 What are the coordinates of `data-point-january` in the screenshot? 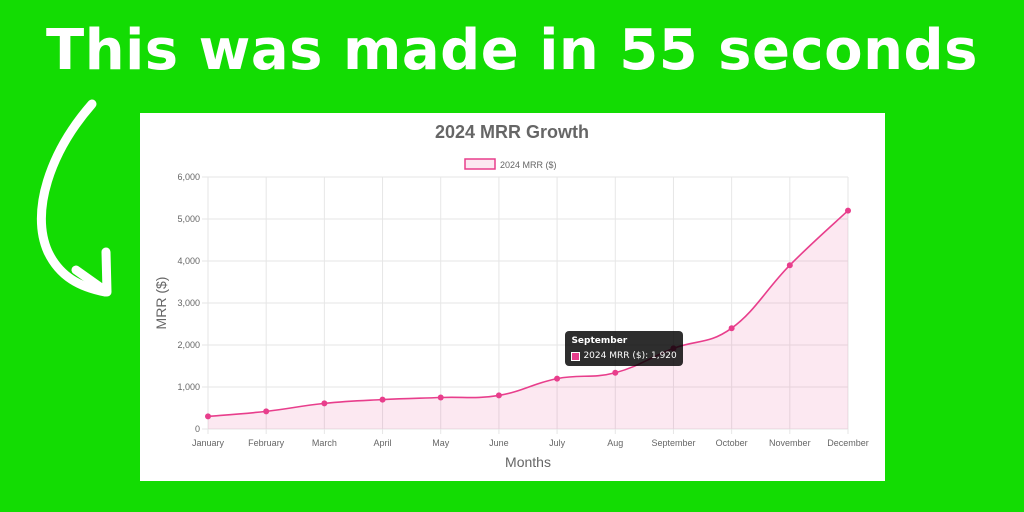 It's located at (208, 416).